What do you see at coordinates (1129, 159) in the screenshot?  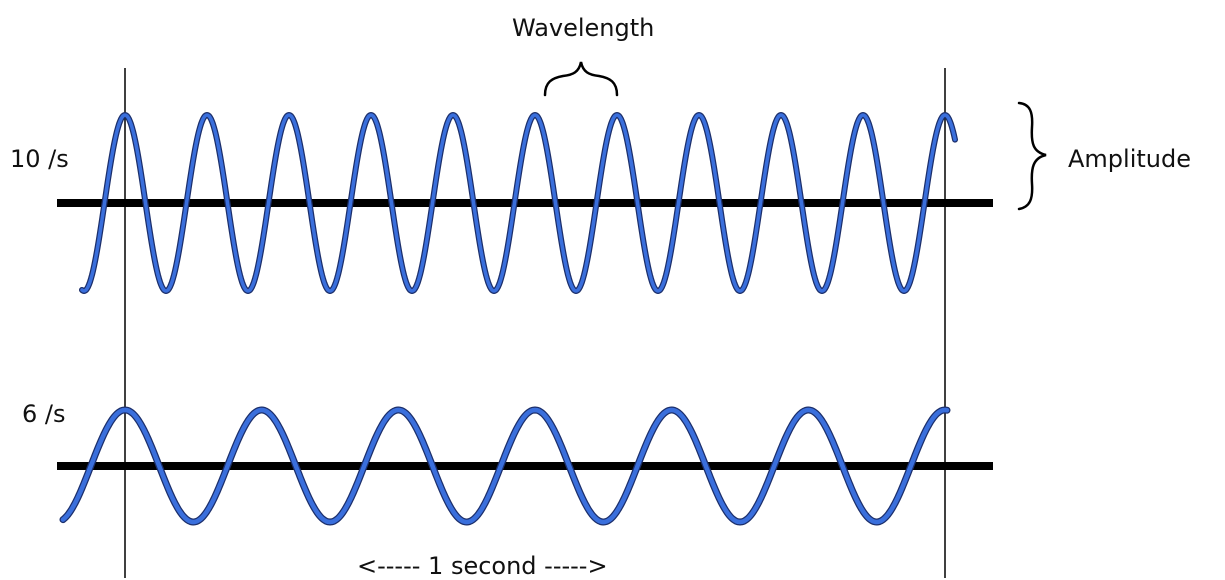 I see `amplitude-label: Amplitude` at bounding box center [1129, 159].